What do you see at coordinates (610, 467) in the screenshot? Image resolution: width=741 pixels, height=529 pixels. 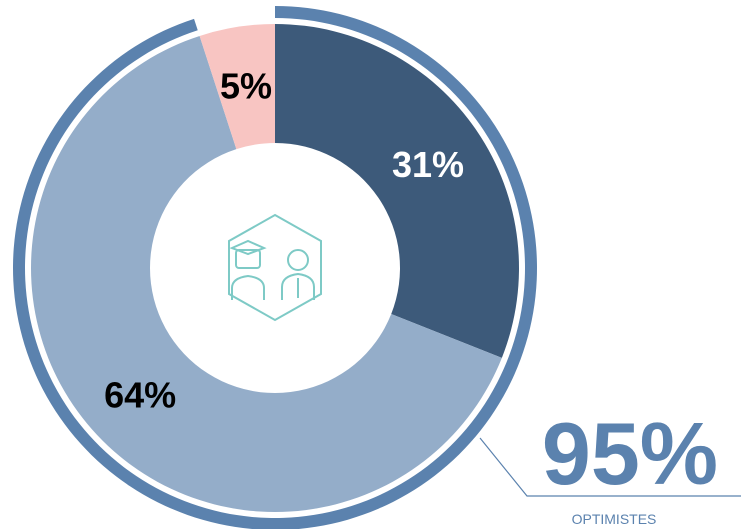 I see `callout-line` at bounding box center [610, 467].